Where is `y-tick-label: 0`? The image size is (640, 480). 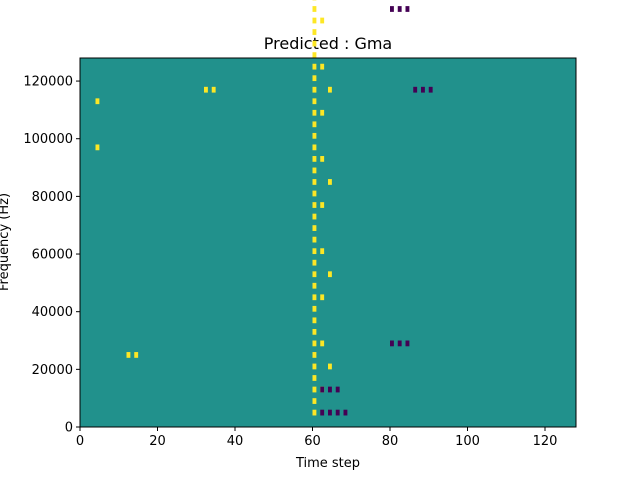
y-tick-label: 0 is located at coordinates (69, 428).